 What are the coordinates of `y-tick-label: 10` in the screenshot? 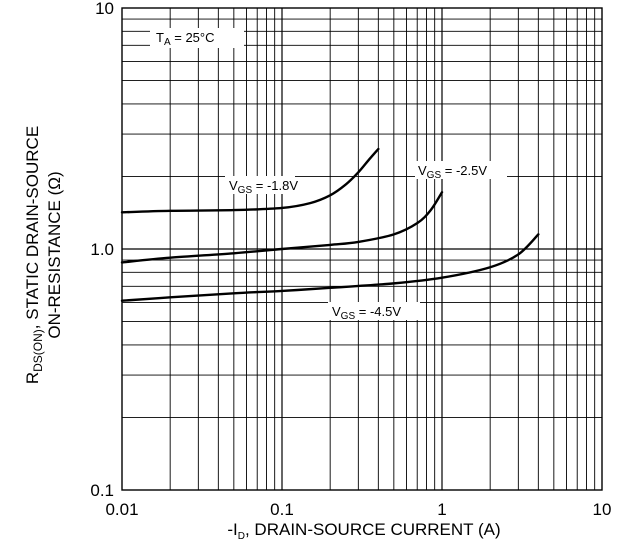 It's located at (104, 9).